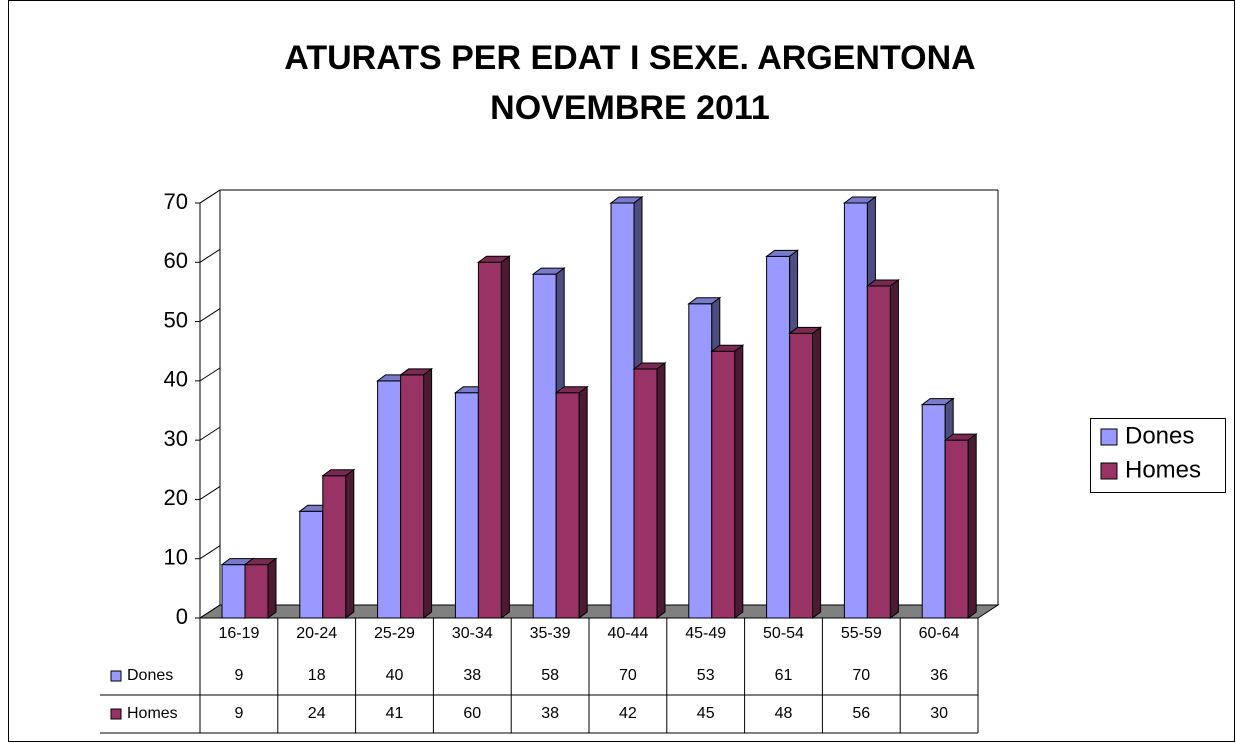  I want to click on table-value: 42, so click(628, 713).